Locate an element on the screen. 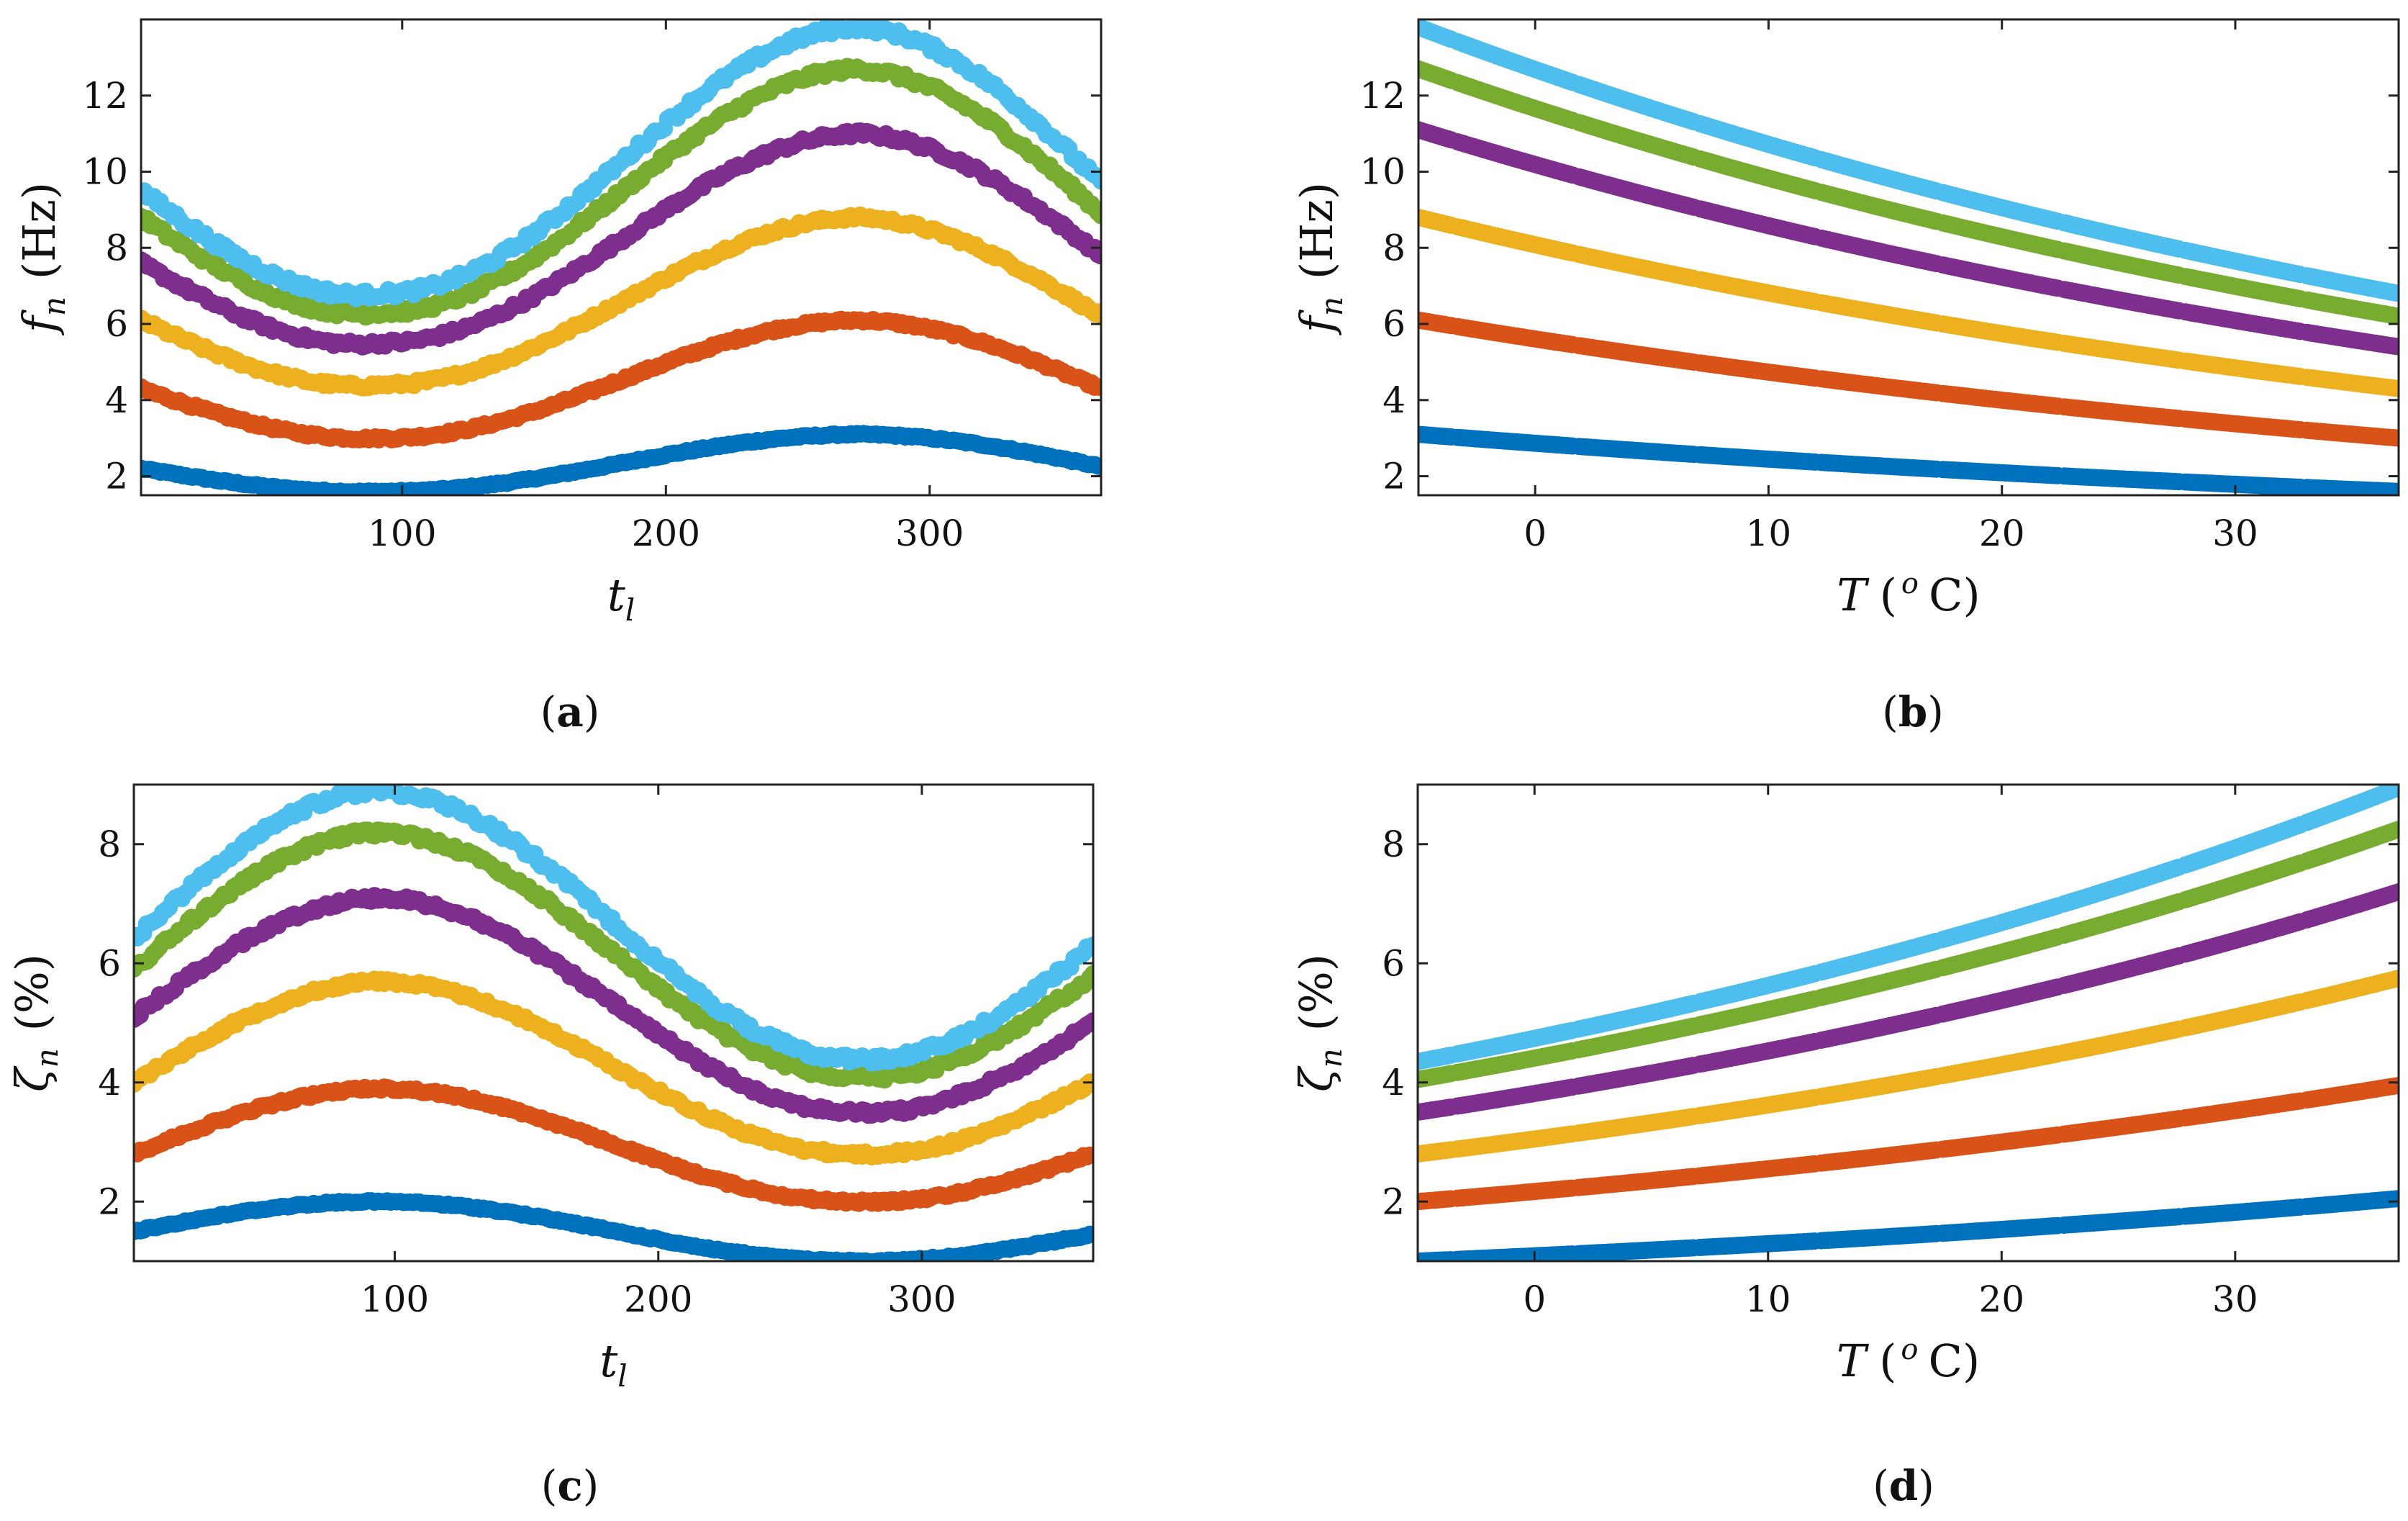 The width and height of the screenshot is (2408, 1521). axes-box-a is located at coordinates (621, 257).